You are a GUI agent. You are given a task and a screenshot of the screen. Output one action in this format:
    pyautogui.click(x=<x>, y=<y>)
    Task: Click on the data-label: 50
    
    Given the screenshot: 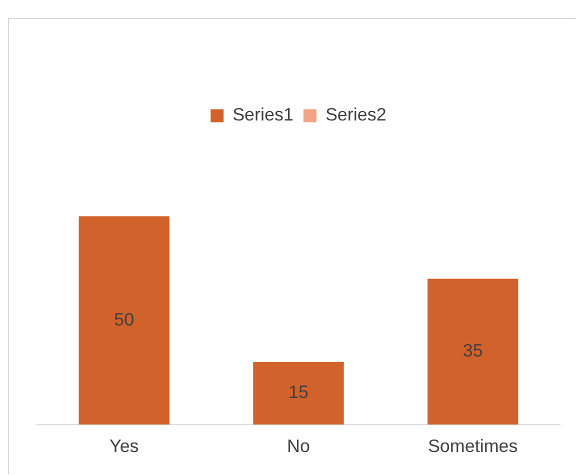 What is the action you would take?
    pyautogui.click(x=124, y=319)
    